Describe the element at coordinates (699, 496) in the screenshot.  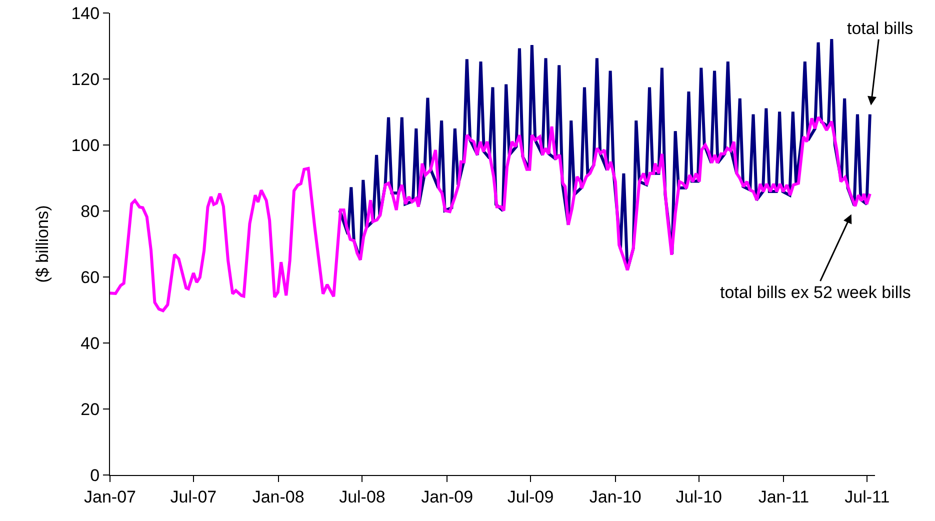
I see `x-tick-label: Jul-10` at that location.